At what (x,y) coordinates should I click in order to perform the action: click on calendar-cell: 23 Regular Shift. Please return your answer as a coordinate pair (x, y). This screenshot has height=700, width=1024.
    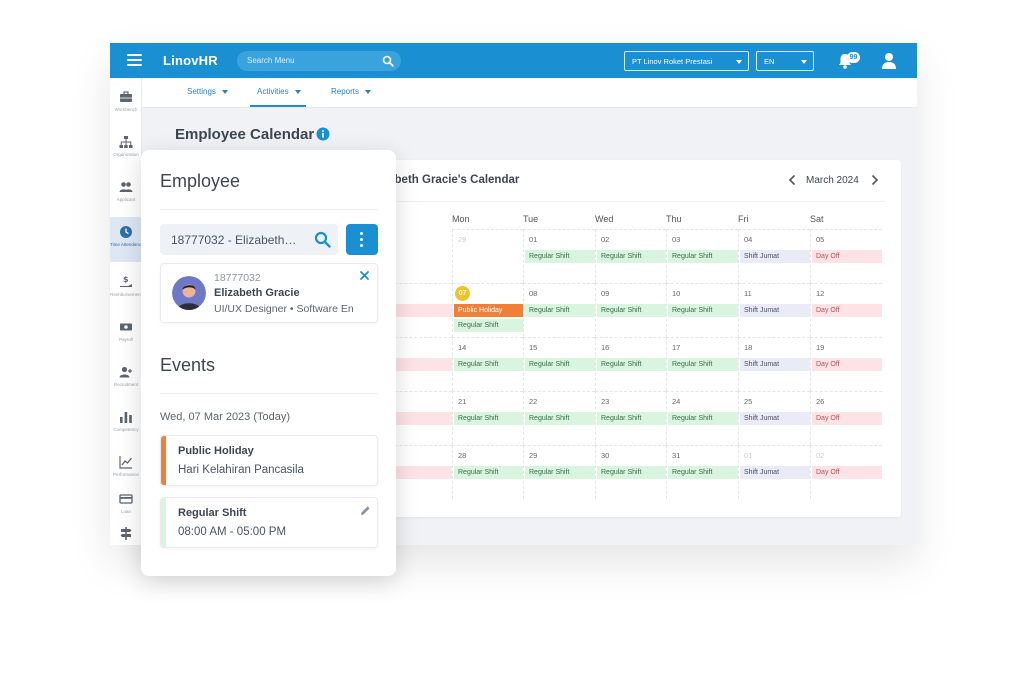
    Looking at the image, I should click on (630, 418).